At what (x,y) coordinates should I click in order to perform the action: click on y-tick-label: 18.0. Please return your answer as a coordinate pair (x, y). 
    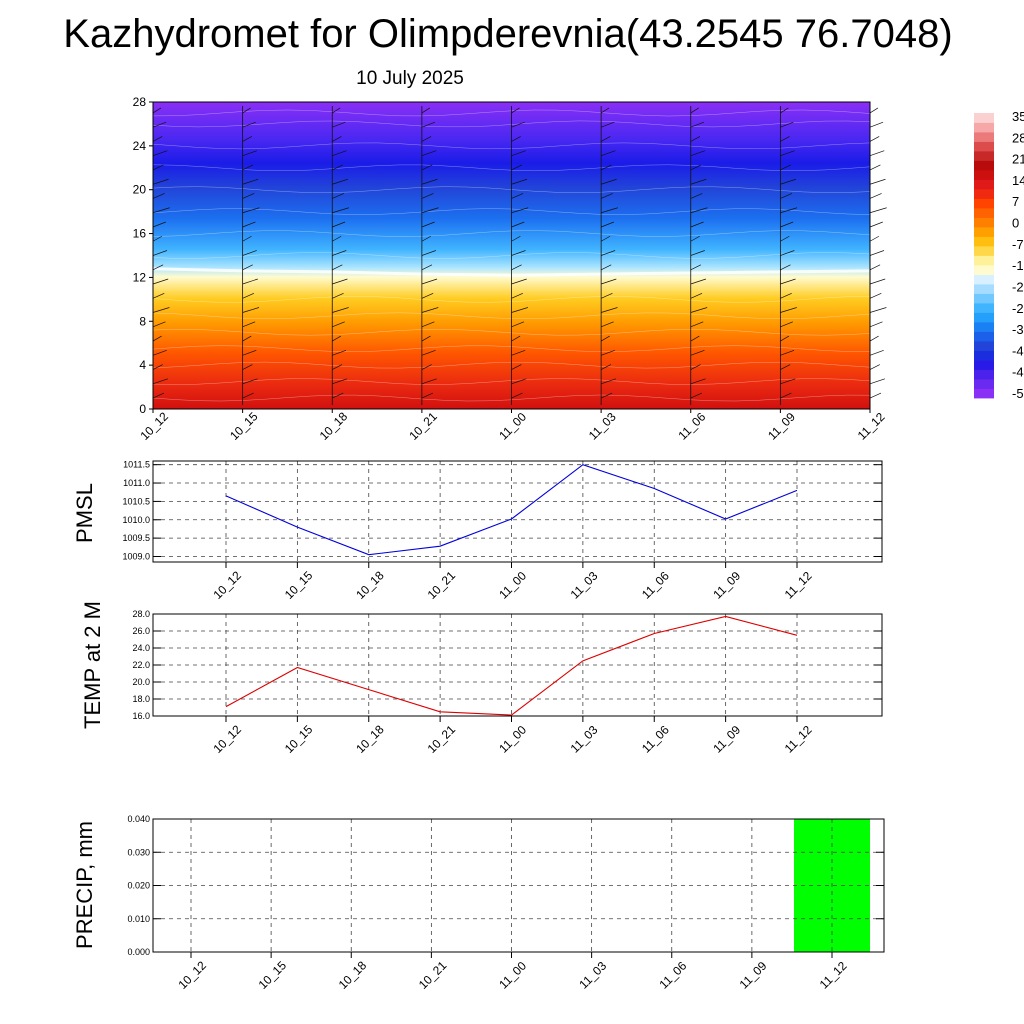
    Looking at the image, I should click on (141, 699).